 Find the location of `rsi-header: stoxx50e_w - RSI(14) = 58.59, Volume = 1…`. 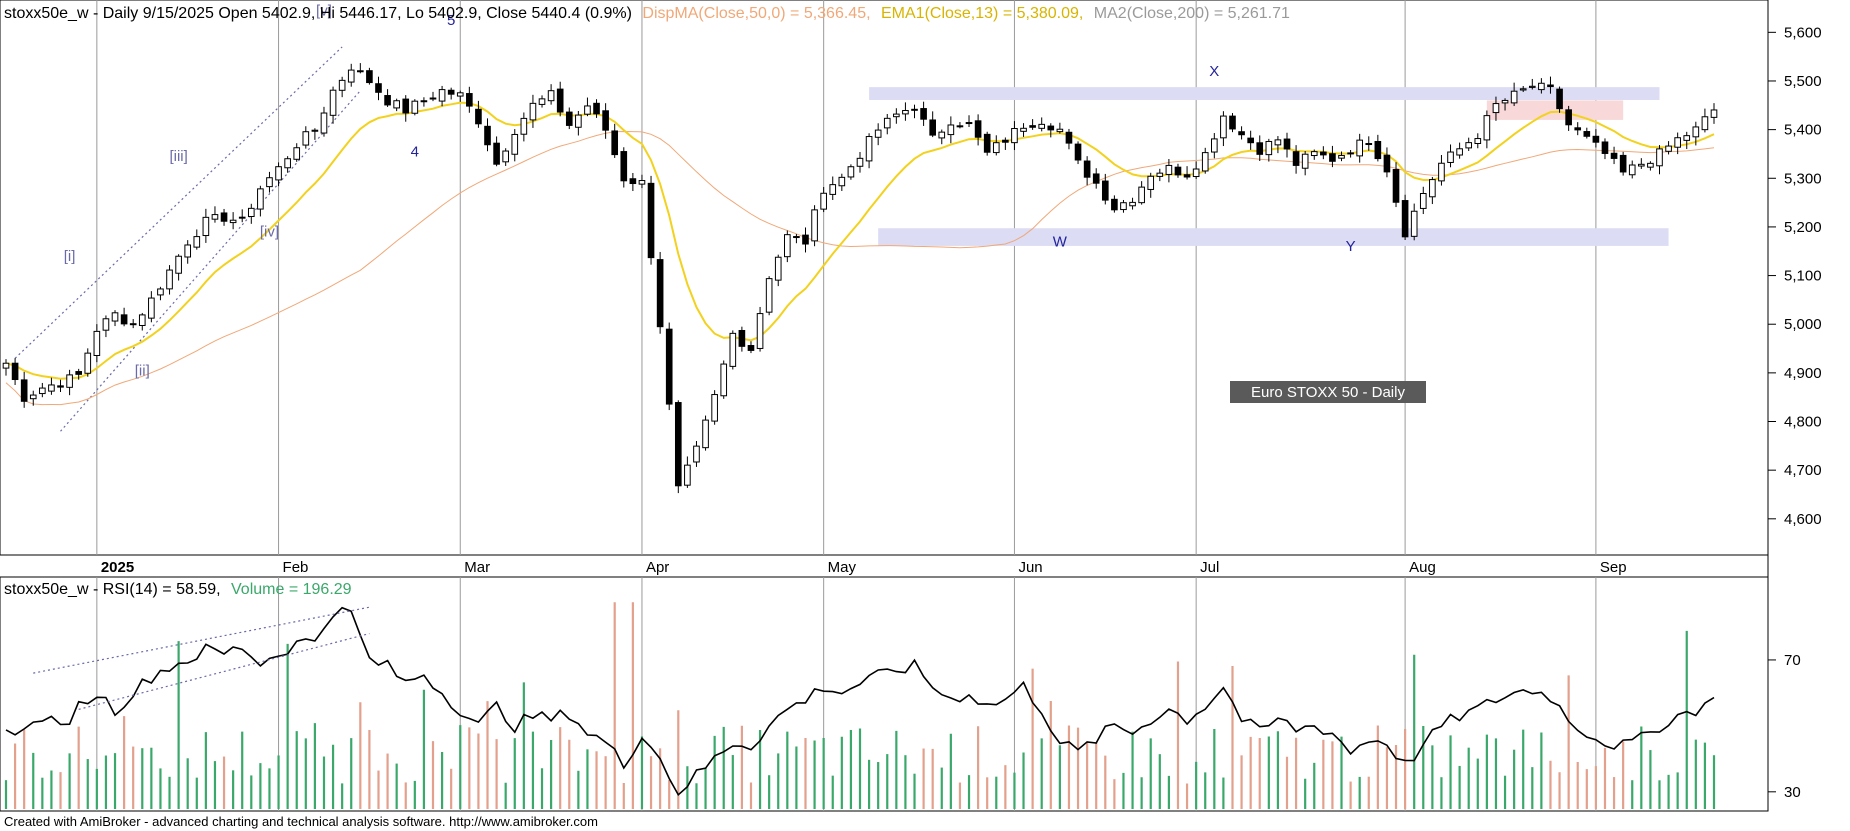

rsi-header: stoxx50e_w - RSI(14) = 58.59, Volume = 1… is located at coordinates (178, 589).